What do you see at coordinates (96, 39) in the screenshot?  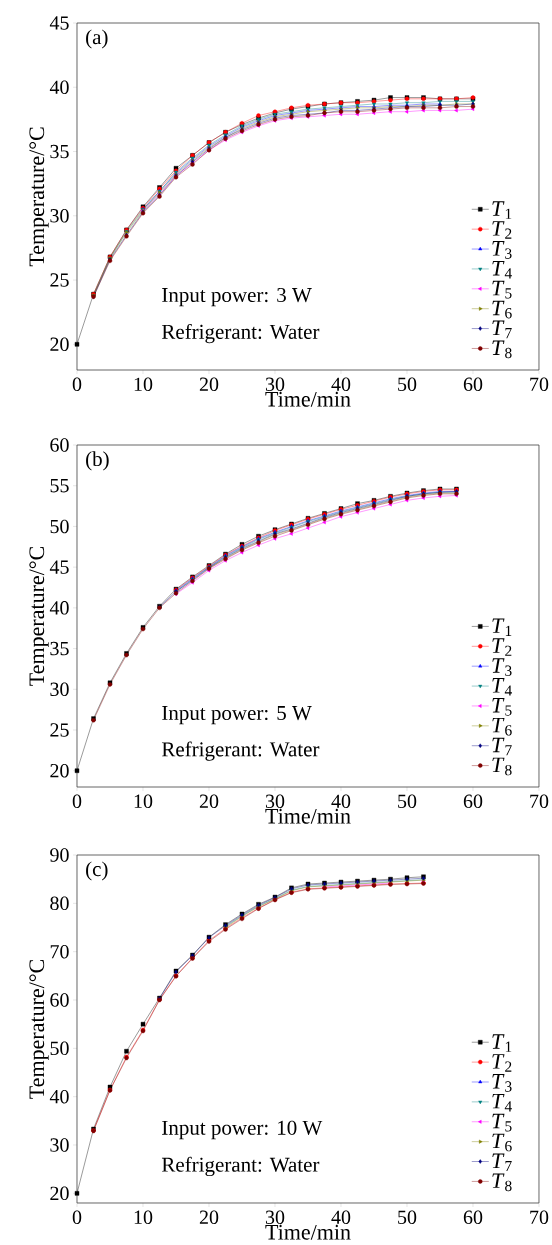 I see `annotation: (a)` at bounding box center [96, 39].